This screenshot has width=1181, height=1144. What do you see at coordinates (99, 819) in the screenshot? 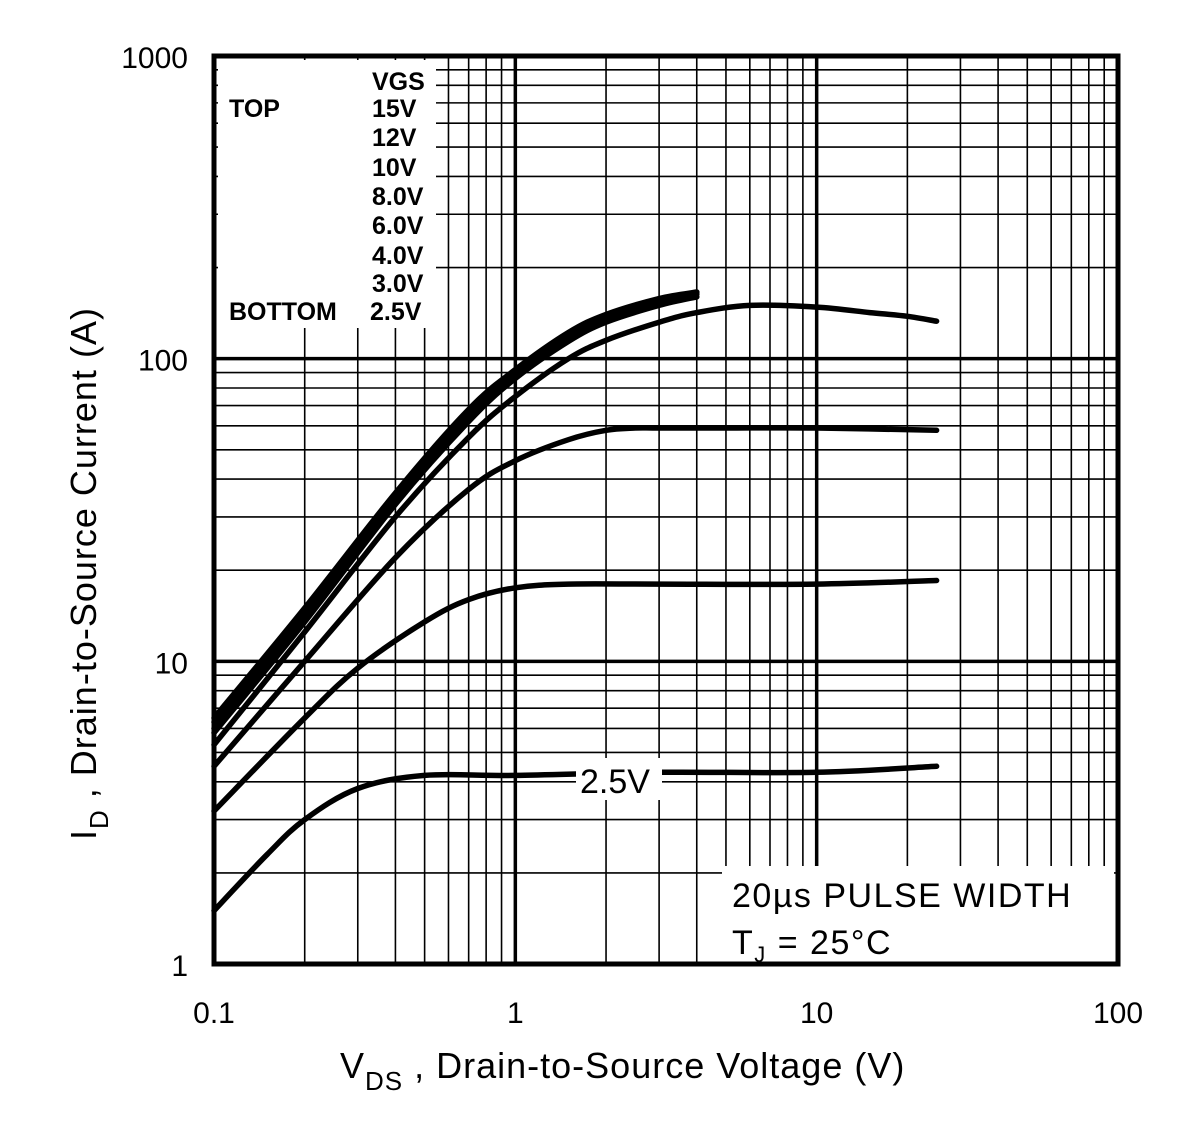
I see `y-axis-title-sub: D` at bounding box center [99, 819].